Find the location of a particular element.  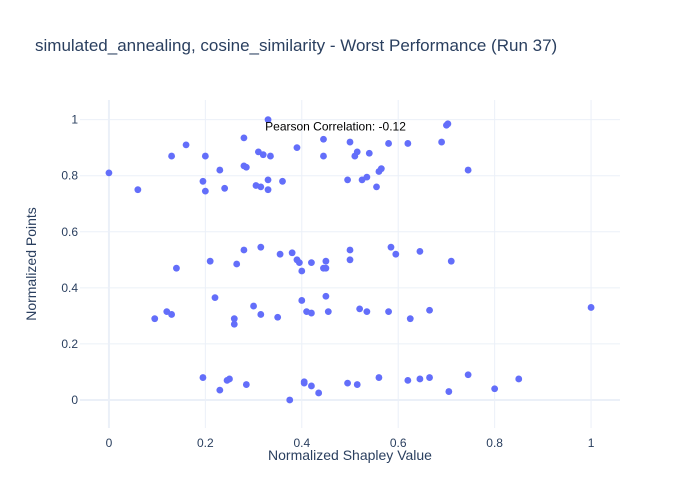

y-axis-title: Normalized Points is located at coordinates (31, 264).